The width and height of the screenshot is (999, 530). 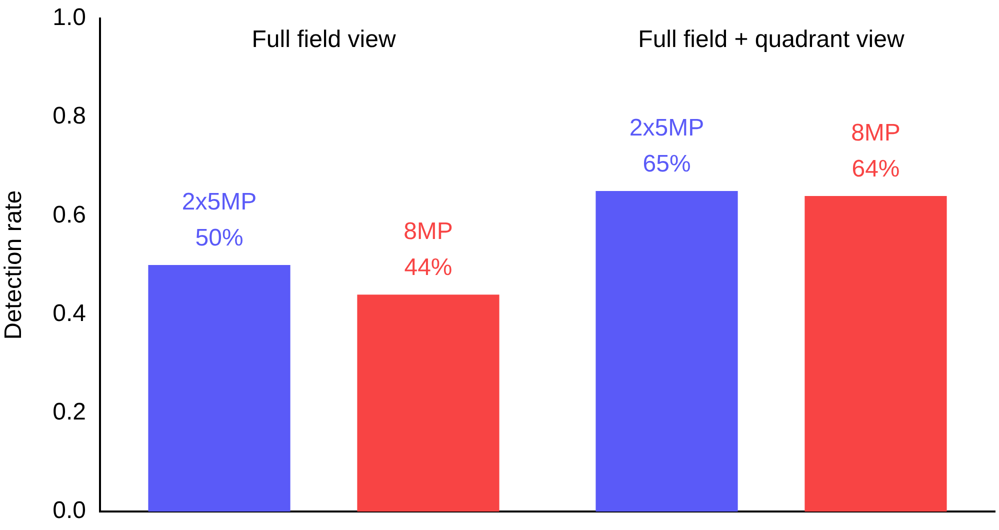 What do you see at coordinates (324, 40) in the screenshot?
I see `x-tick-label: Full field view` at bounding box center [324, 40].